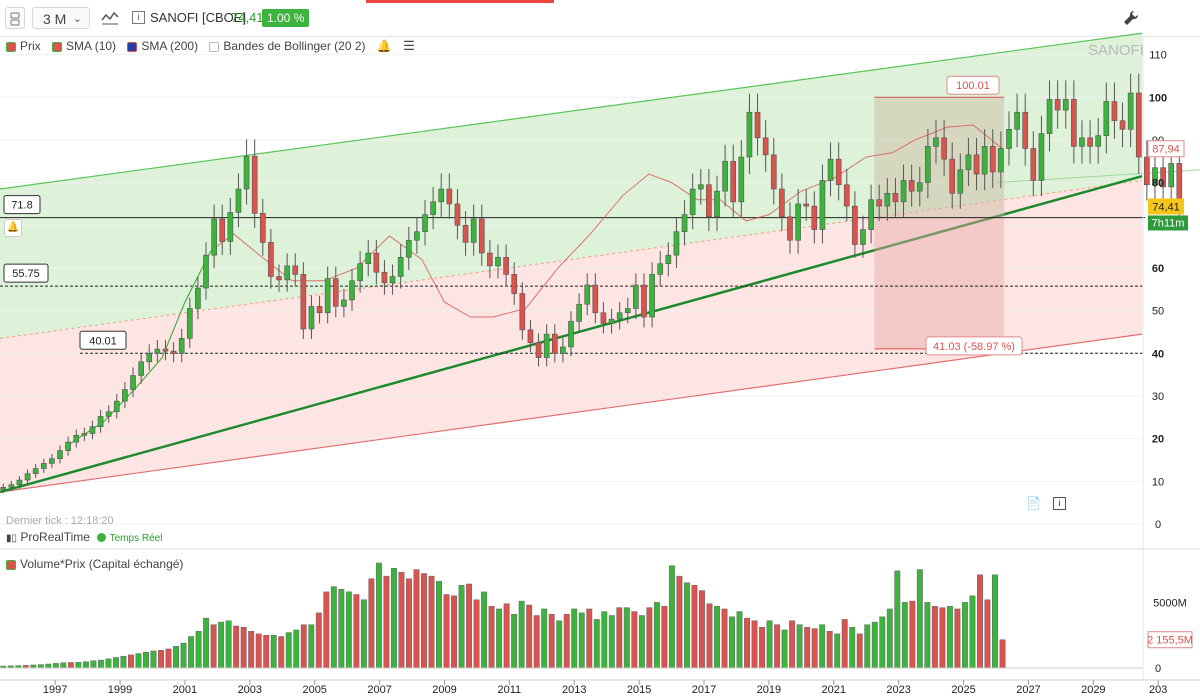  I want to click on volume-title: Volume*Prix (Capital échangé), so click(94, 564).